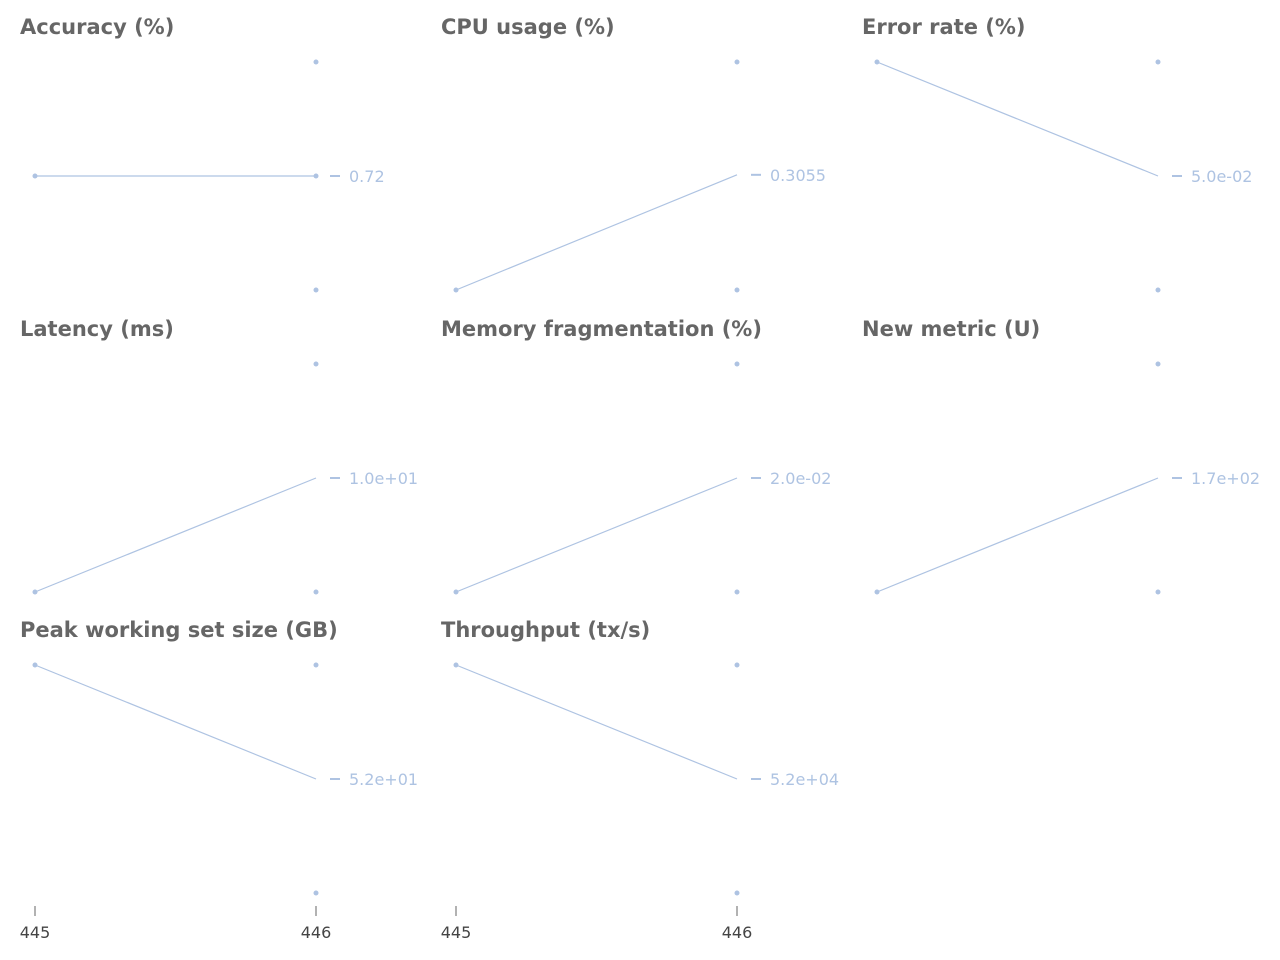 This screenshot has height=960, width=1280. I want to click on panel-title: Throughput (tx/s), so click(545, 630).